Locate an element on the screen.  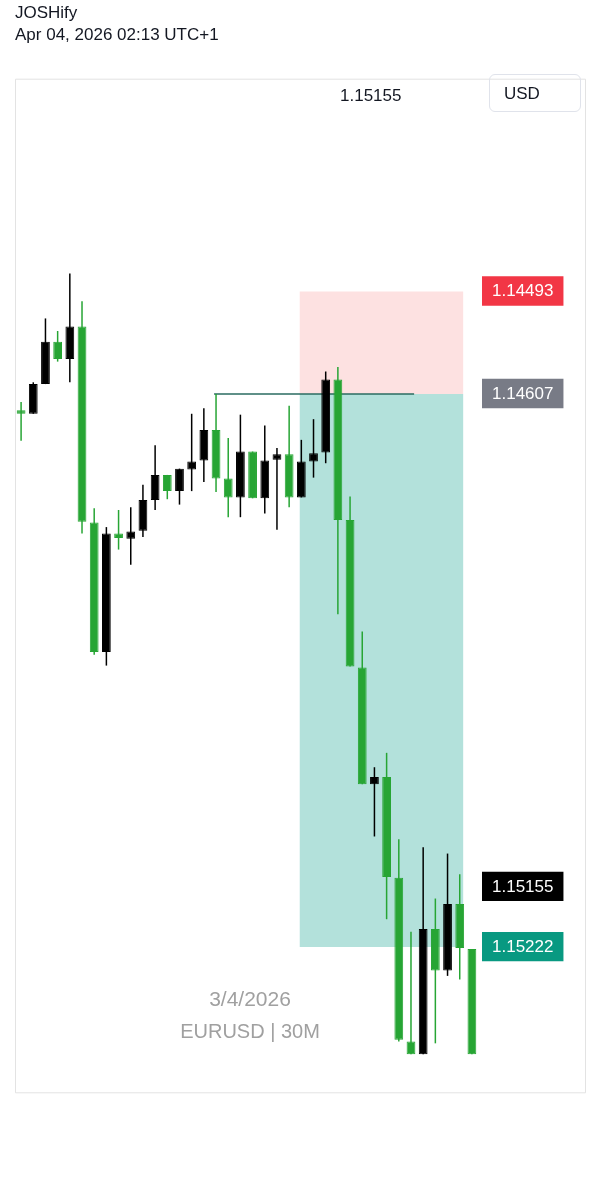
annotation: 3/4/2026 is located at coordinates (250, 999).